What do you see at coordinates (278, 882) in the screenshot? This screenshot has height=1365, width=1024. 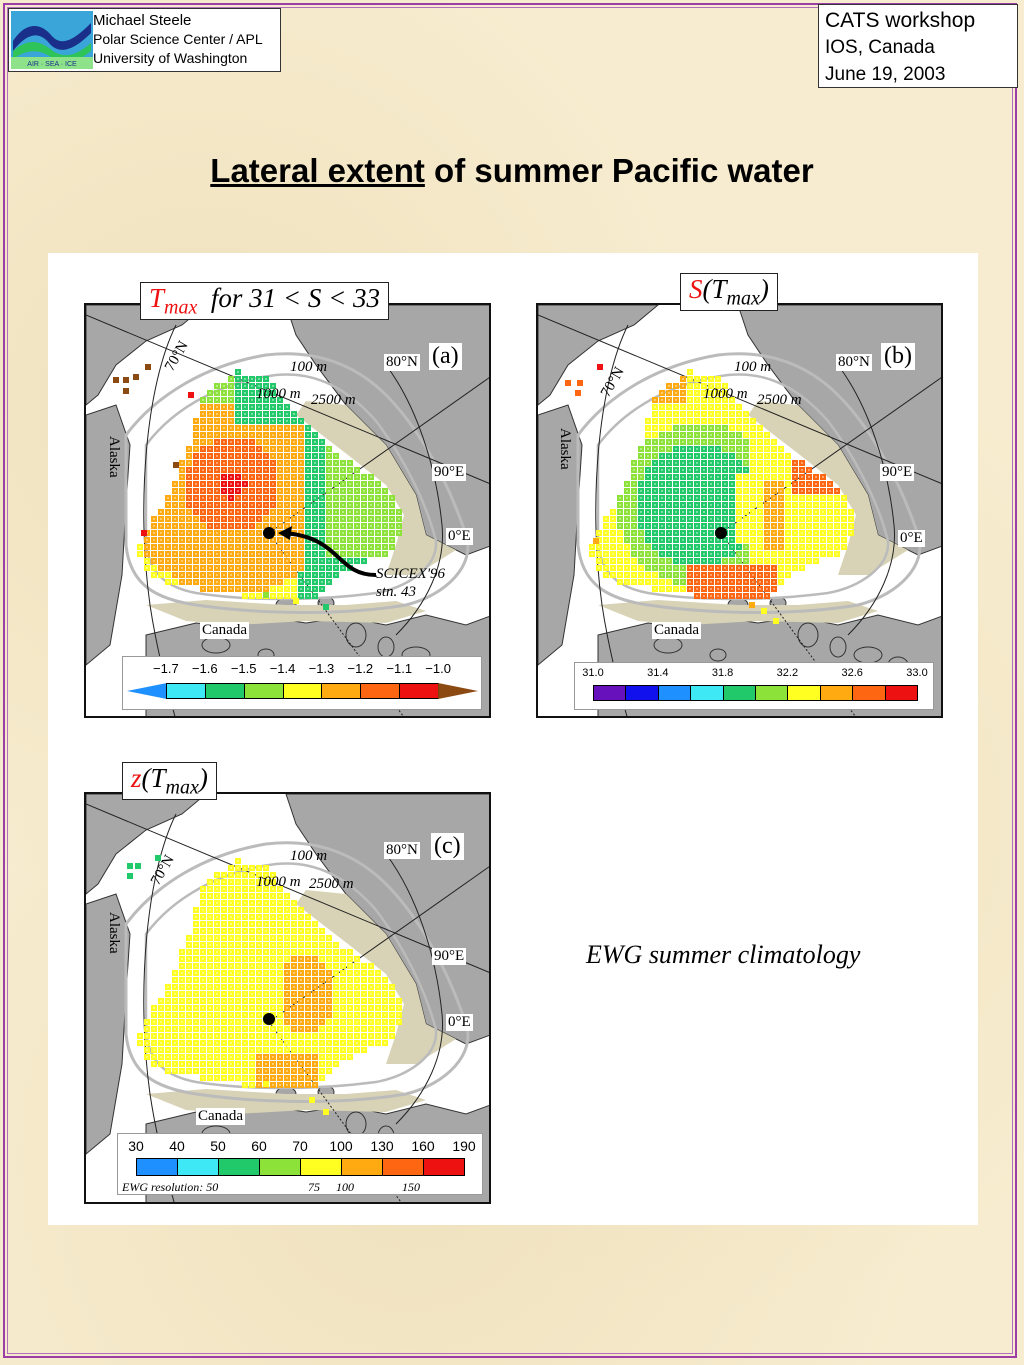 I see `panel-c-contour-1000: 1000 m` at bounding box center [278, 882].